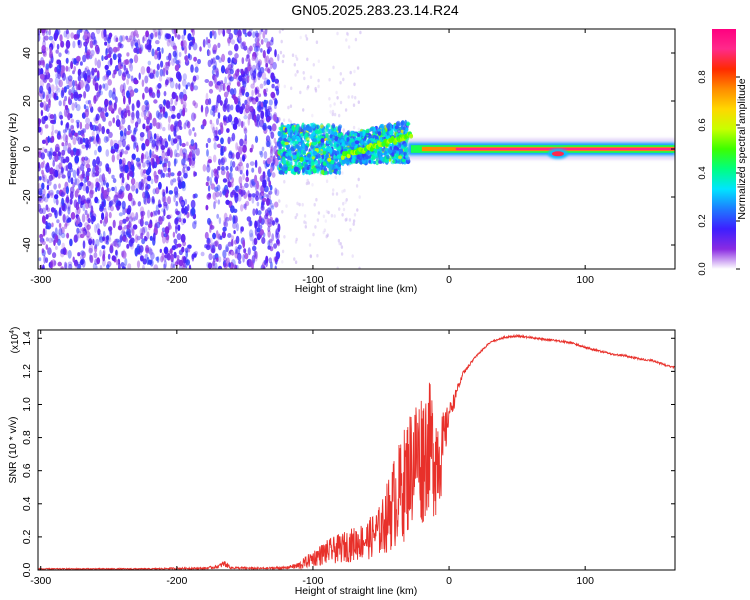 The height and width of the screenshot is (600, 750). Describe the element at coordinates (375, 10) in the screenshot. I see `figure-title: GN05.2025.283.23.14.R24` at that location.